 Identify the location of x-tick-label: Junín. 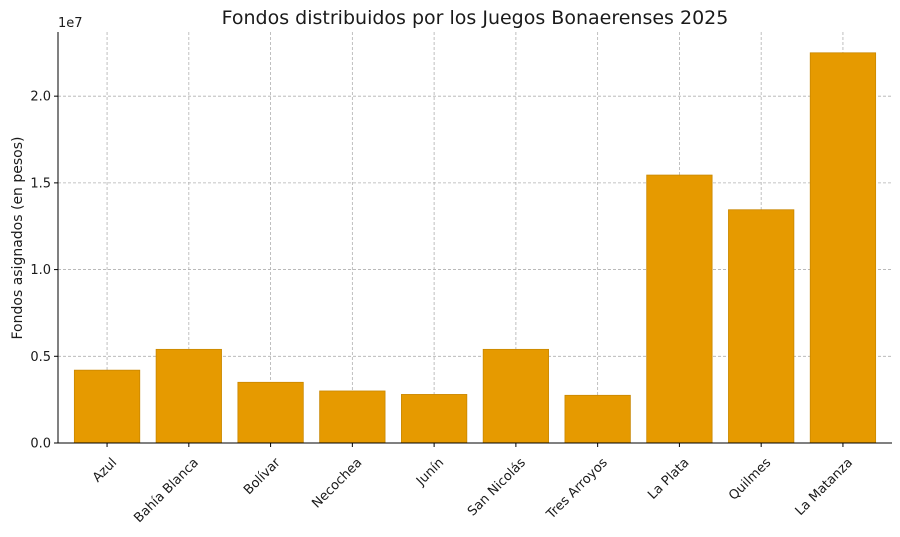
(430, 472).